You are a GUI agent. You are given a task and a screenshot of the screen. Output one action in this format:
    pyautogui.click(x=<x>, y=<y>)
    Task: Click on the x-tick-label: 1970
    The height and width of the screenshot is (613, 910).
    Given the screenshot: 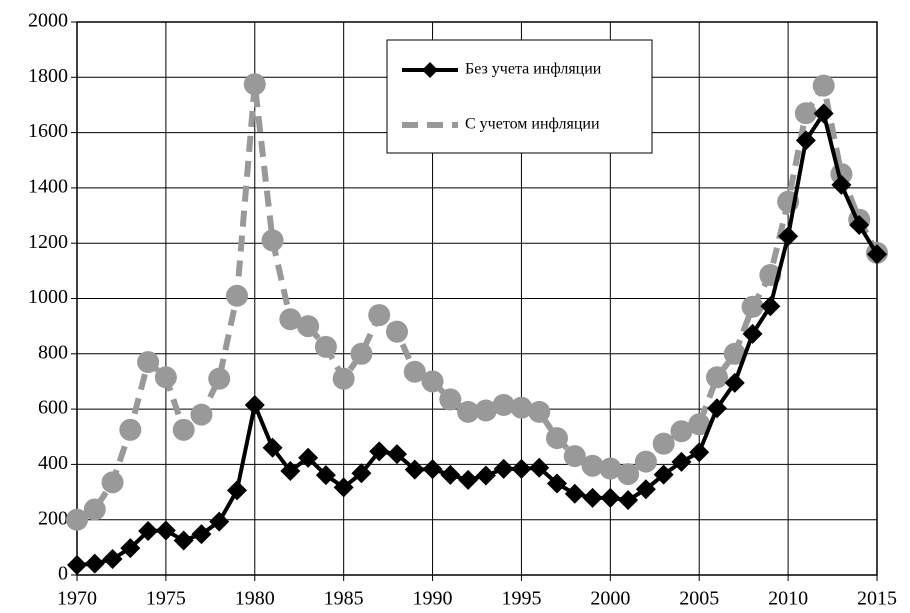 What is the action you would take?
    pyautogui.click(x=77, y=599)
    